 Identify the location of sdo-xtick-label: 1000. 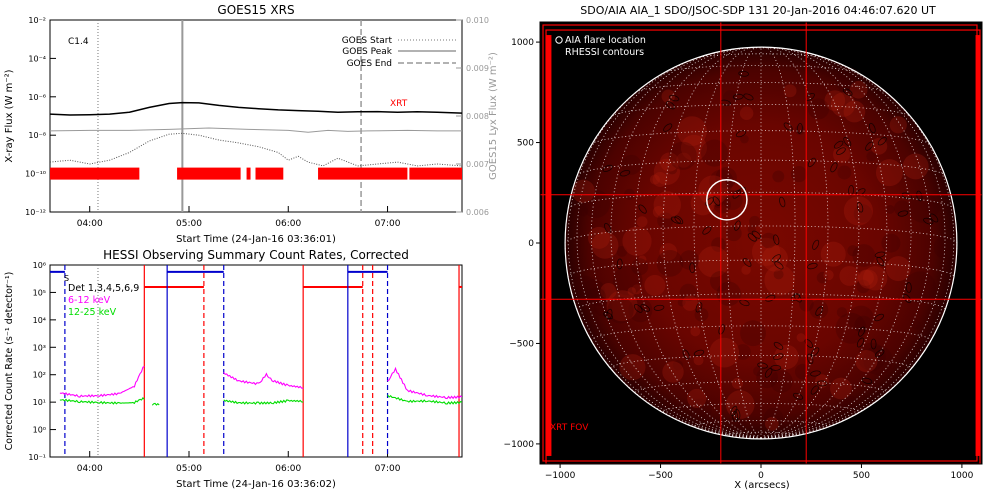
(961, 476).